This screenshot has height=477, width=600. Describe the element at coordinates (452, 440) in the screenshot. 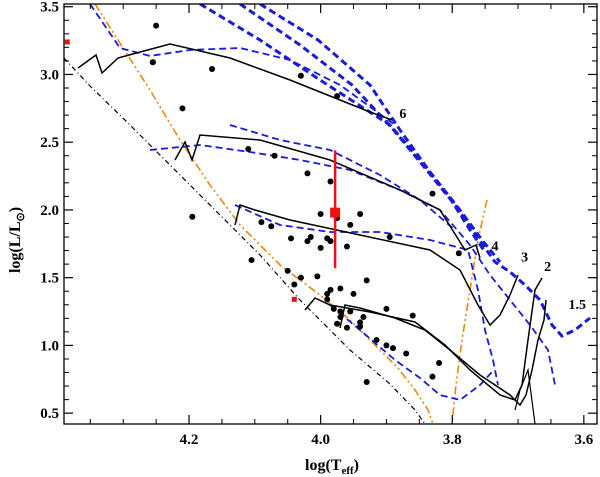

I see `x-tick-label: 3.8` at that location.